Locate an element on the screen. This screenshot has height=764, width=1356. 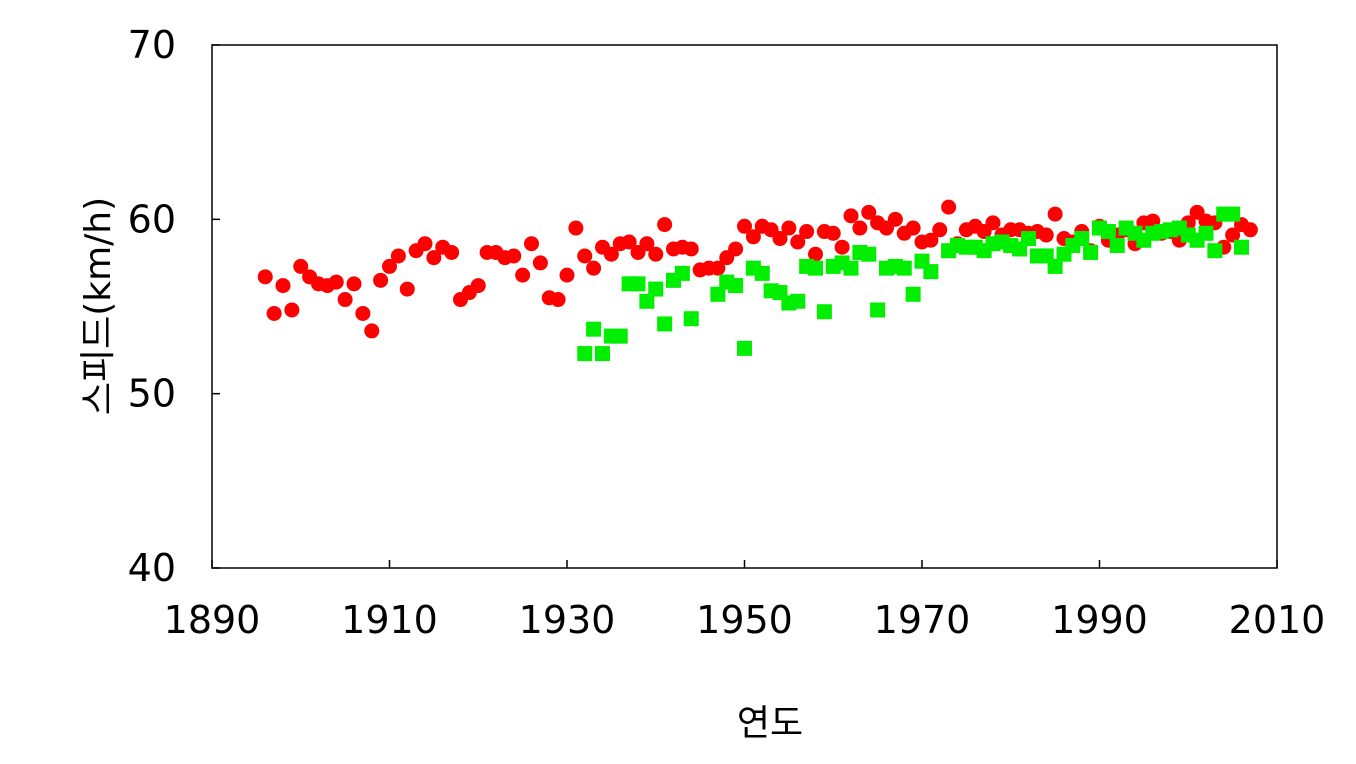
y-tick-label: 70 is located at coordinates (152, 45).